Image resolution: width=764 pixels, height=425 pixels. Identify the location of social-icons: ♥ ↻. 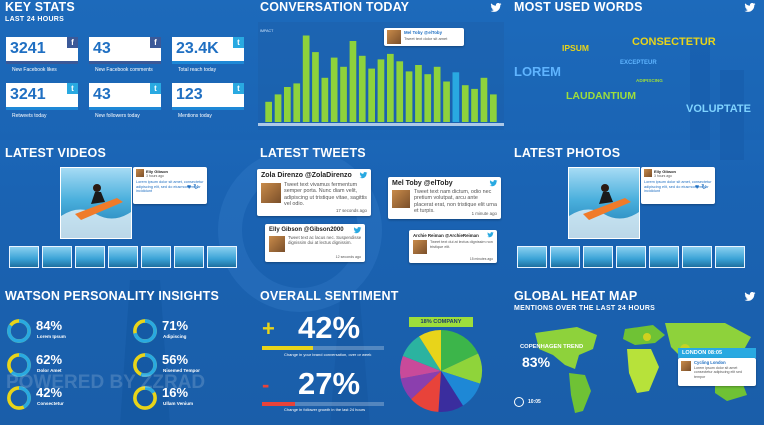
(705, 189).